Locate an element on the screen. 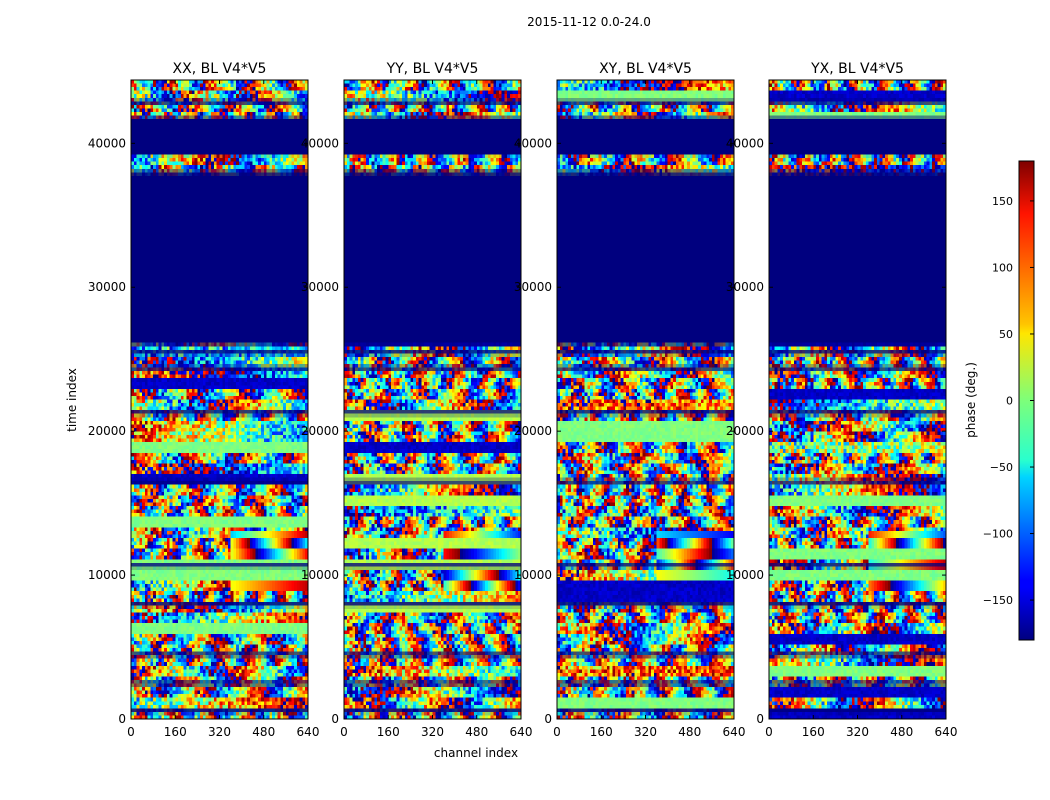 This screenshot has width=1050, height=800. heatmap-image-yy is located at coordinates (432, 399).